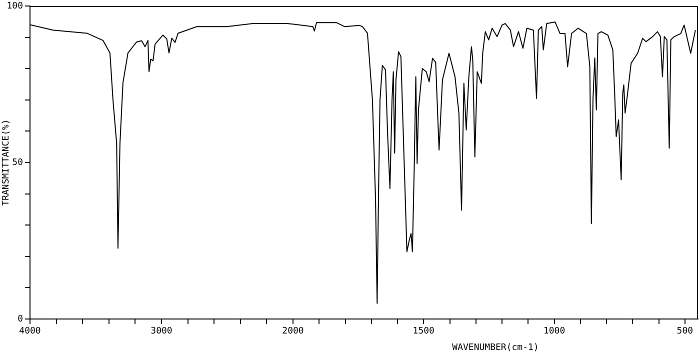 The image size is (700, 353). I want to click on x-tick-label: 2000, so click(293, 331).